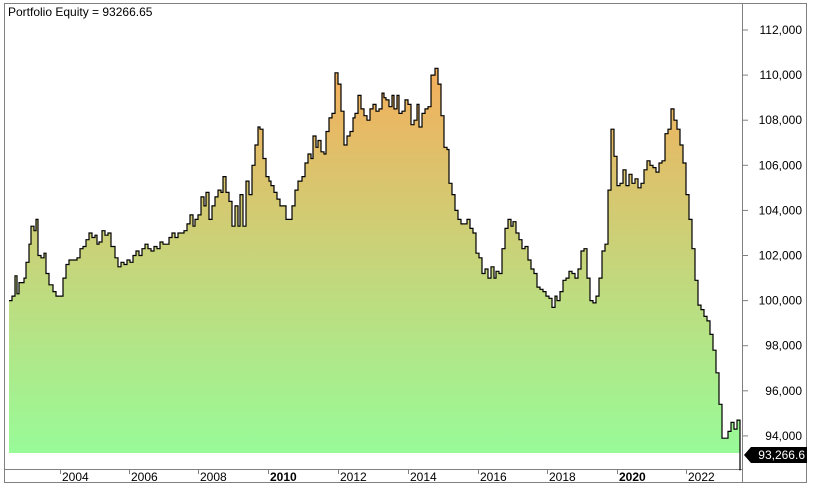 This screenshot has width=813, height=496. I want to click on x-tick-label: 2012, so click(353, 477).